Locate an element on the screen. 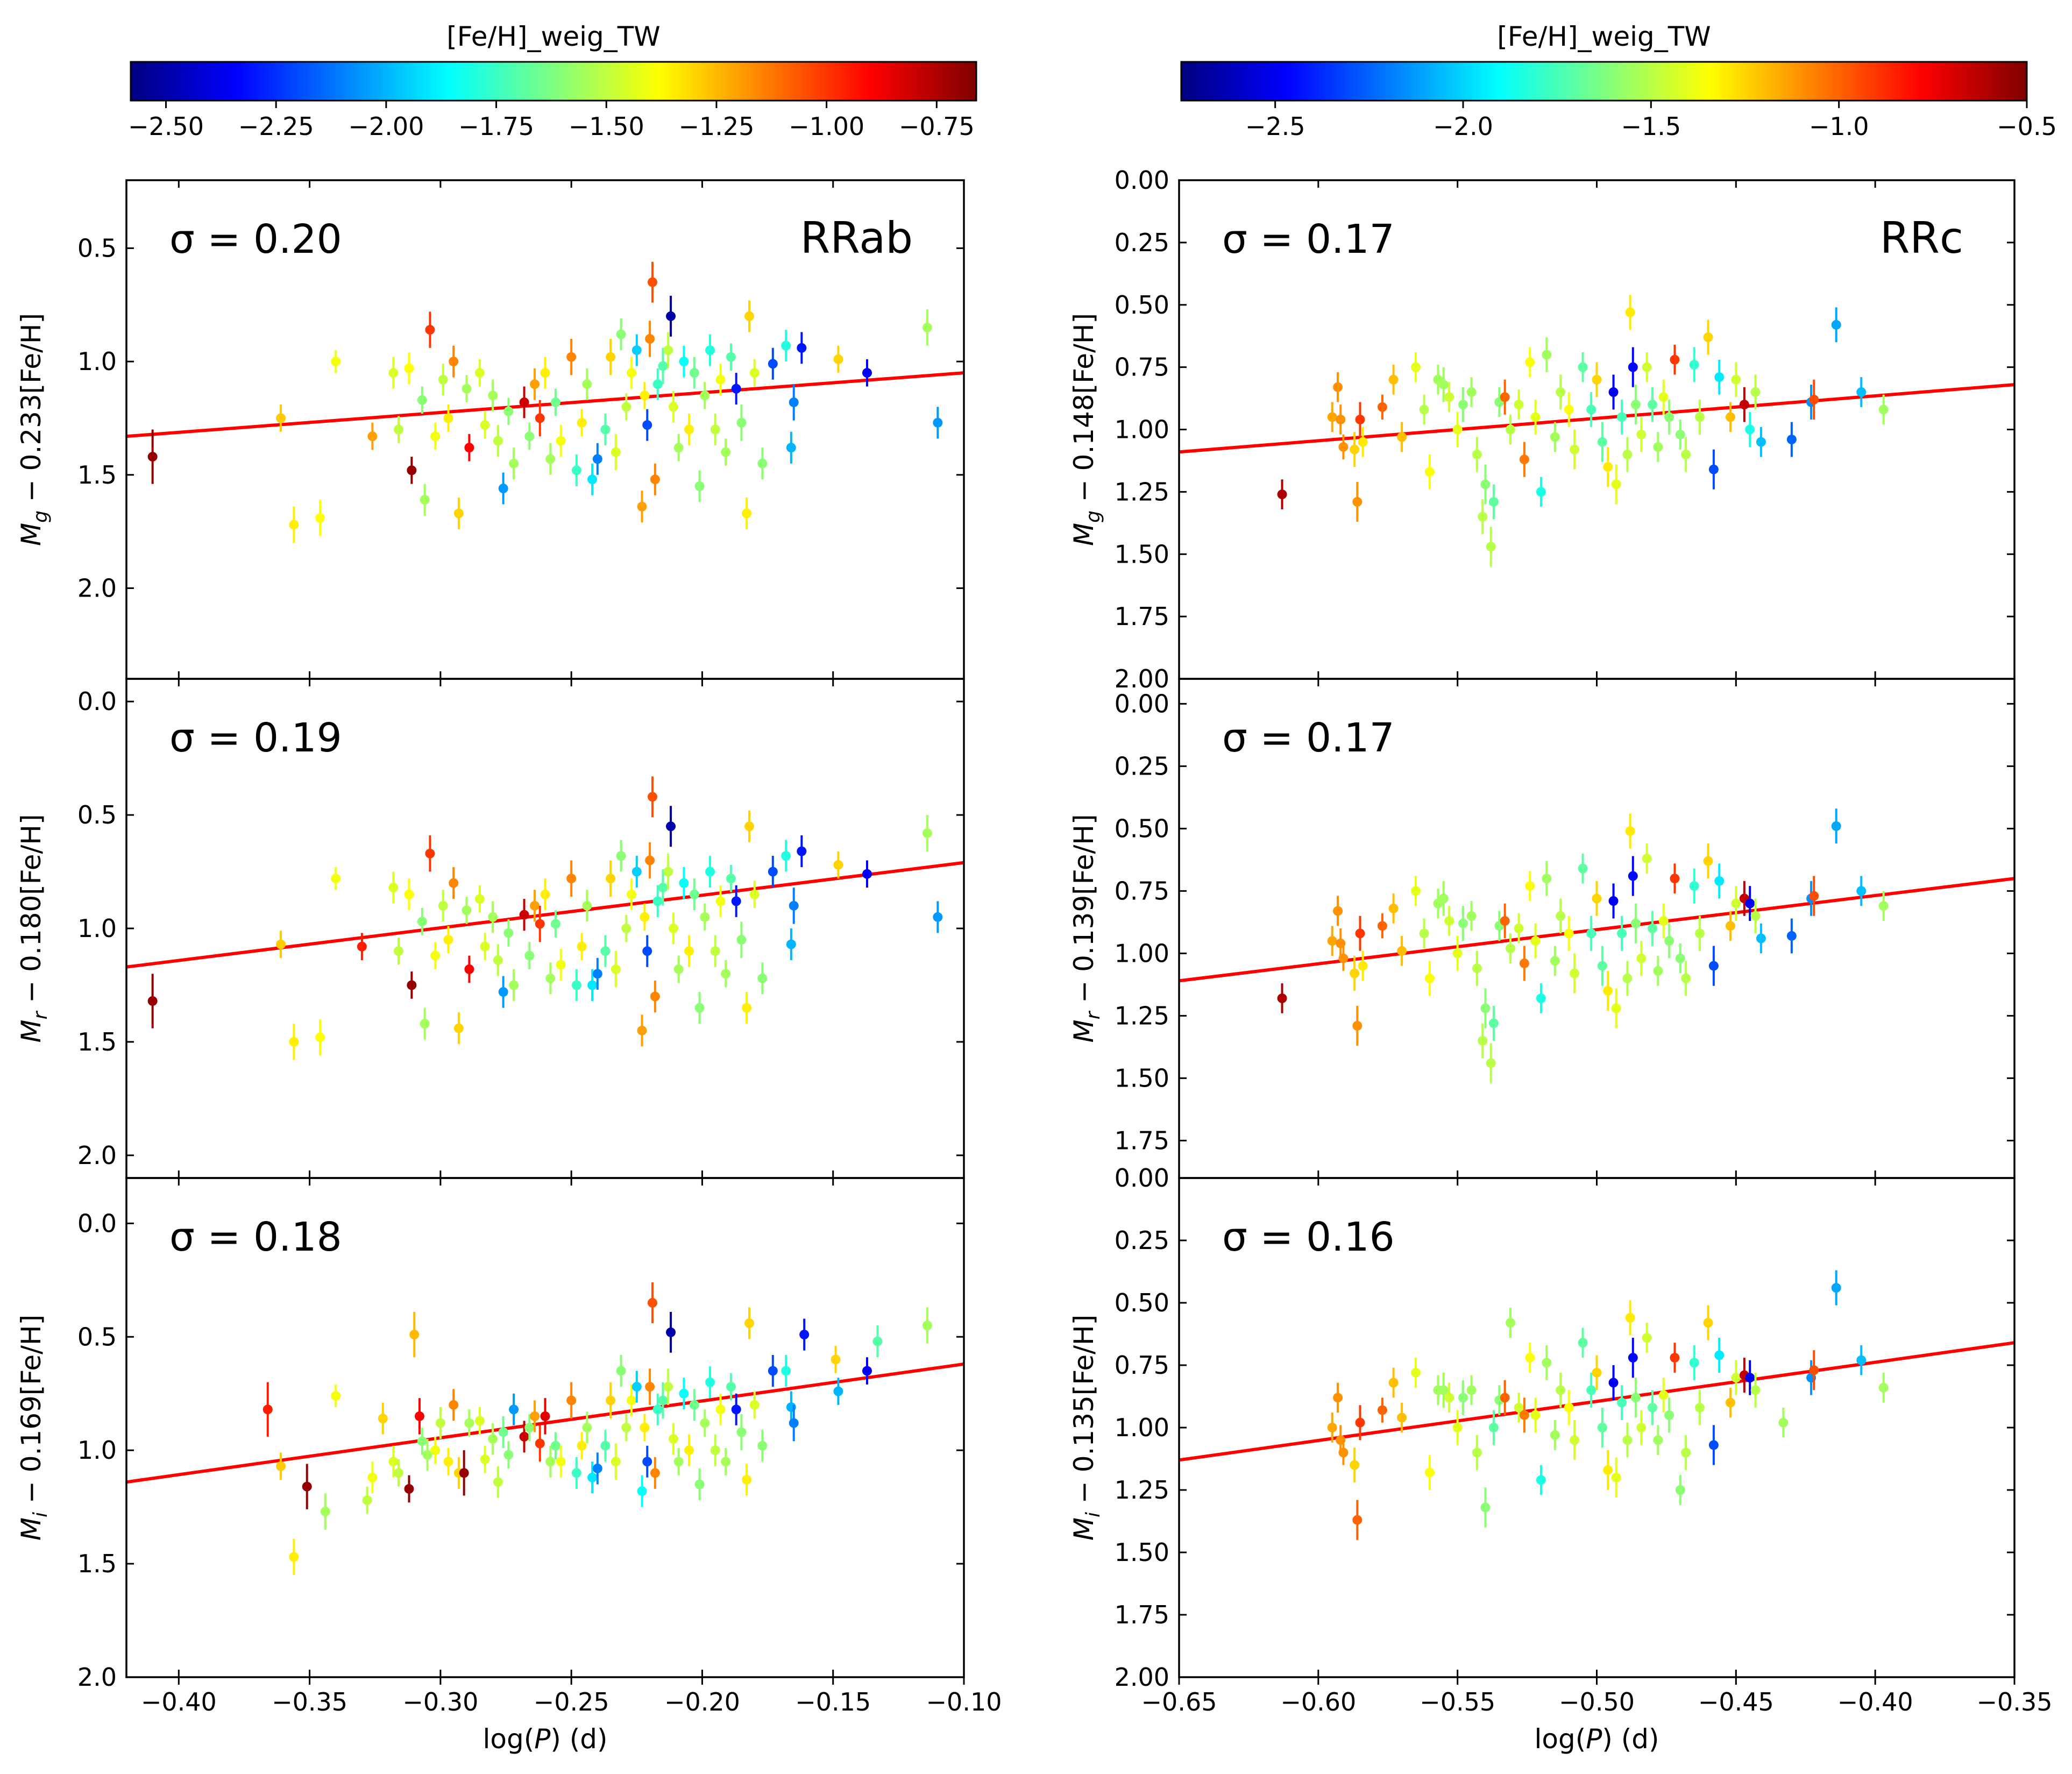  panel-rrab-i: 0.0 0.5 1.0 1.5 2.0 σ = 0.18 Mi − 0.169[Fe/H] is located at coordinates (490, 1434).